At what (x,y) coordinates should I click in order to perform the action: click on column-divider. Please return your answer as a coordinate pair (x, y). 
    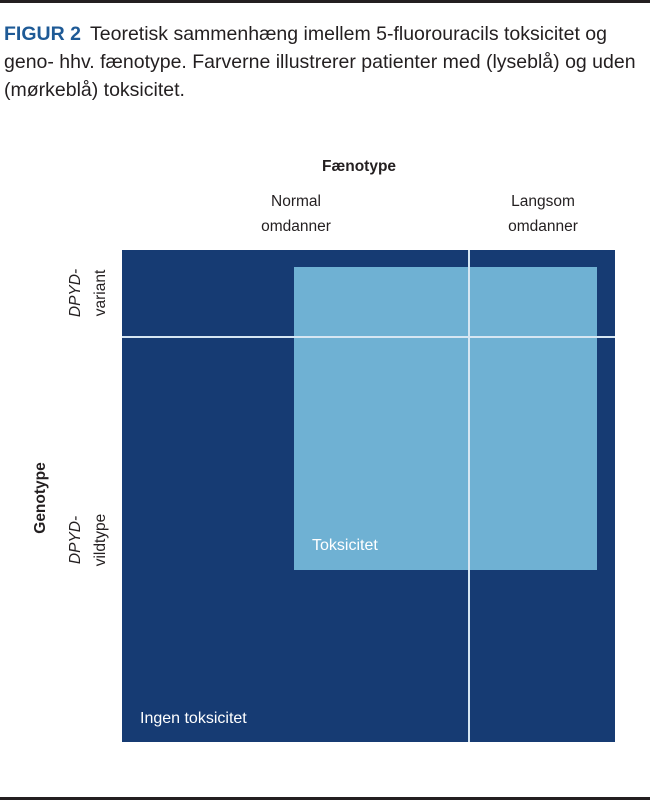
    Looking at the image, I should click on (469, 496).